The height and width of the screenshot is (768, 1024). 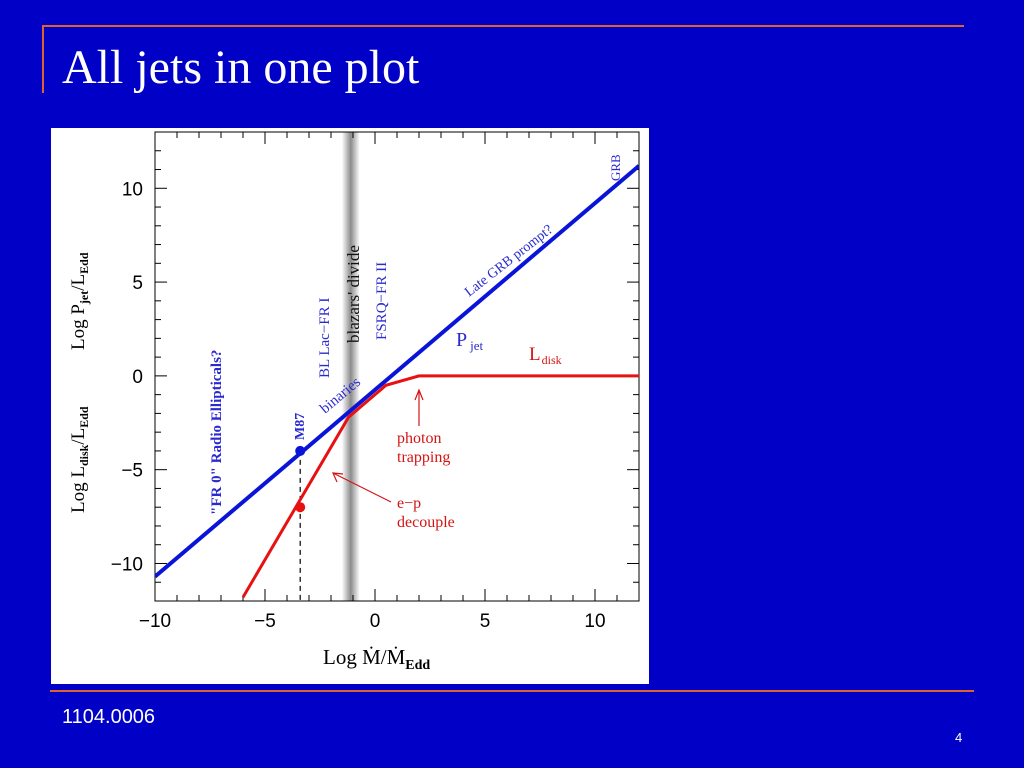 I want to click on footer-reference: 1104.0006, so click(x=109, y=717).